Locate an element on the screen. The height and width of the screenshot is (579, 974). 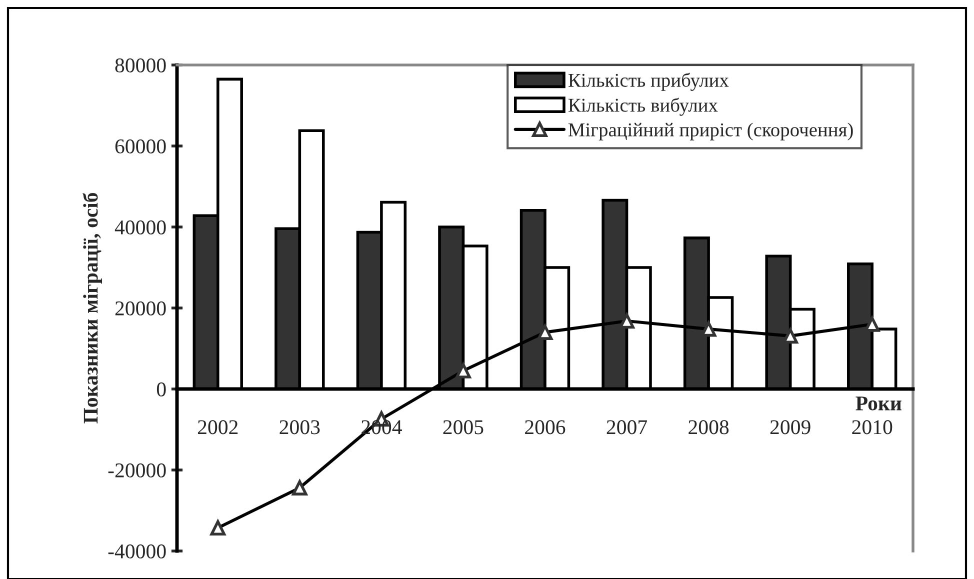
x-tick-label: 2006 is located at coordinates (545, 427).